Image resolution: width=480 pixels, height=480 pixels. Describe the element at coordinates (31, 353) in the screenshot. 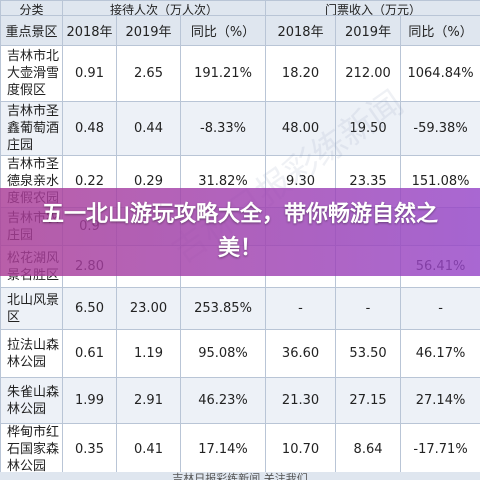

I see `row-name: 拉法山森林公园` at that location.